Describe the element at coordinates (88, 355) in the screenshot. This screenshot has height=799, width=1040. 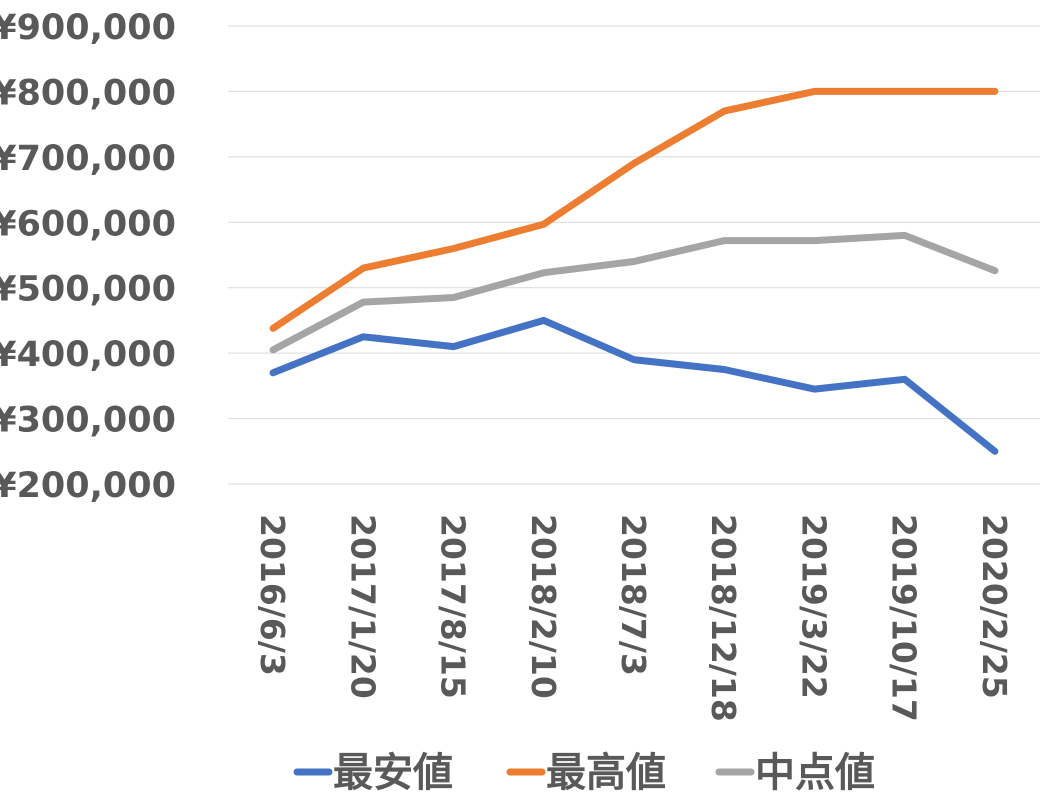
I see `y-tick-label: ¥400,000` at that location.